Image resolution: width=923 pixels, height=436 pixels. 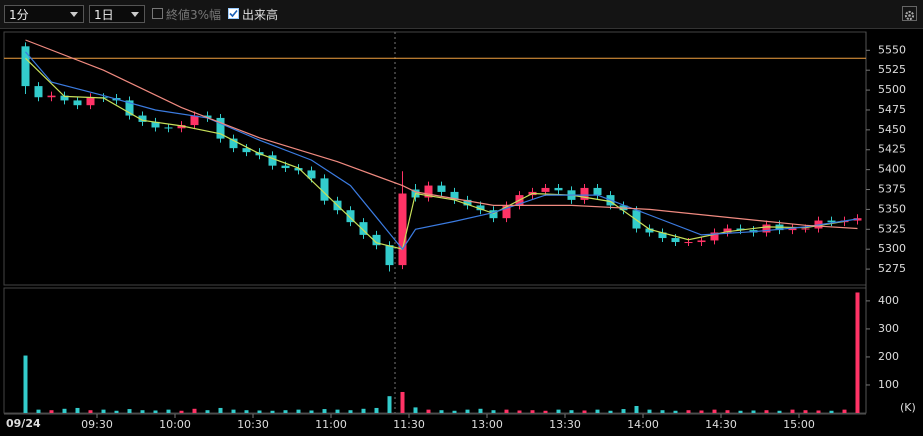 I want to click on volume-checkbox, so click(x=233, y=13).